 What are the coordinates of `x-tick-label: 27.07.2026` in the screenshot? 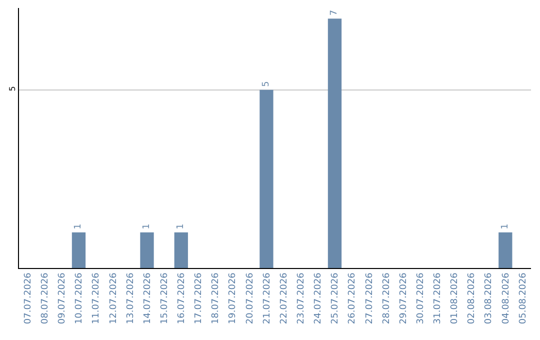 It's located at (369, 298).